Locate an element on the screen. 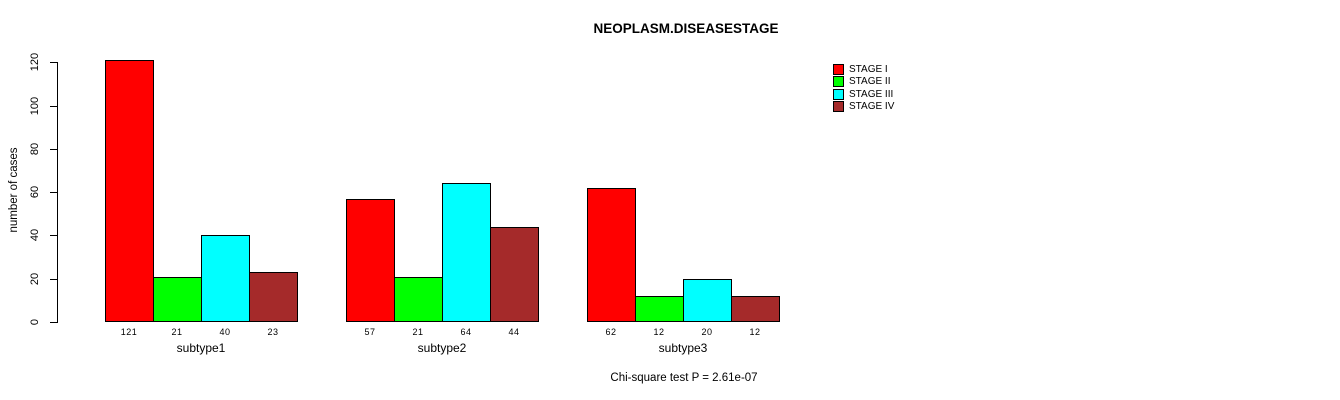  bar-value-label: 57 is located at coordinates (370, 332).